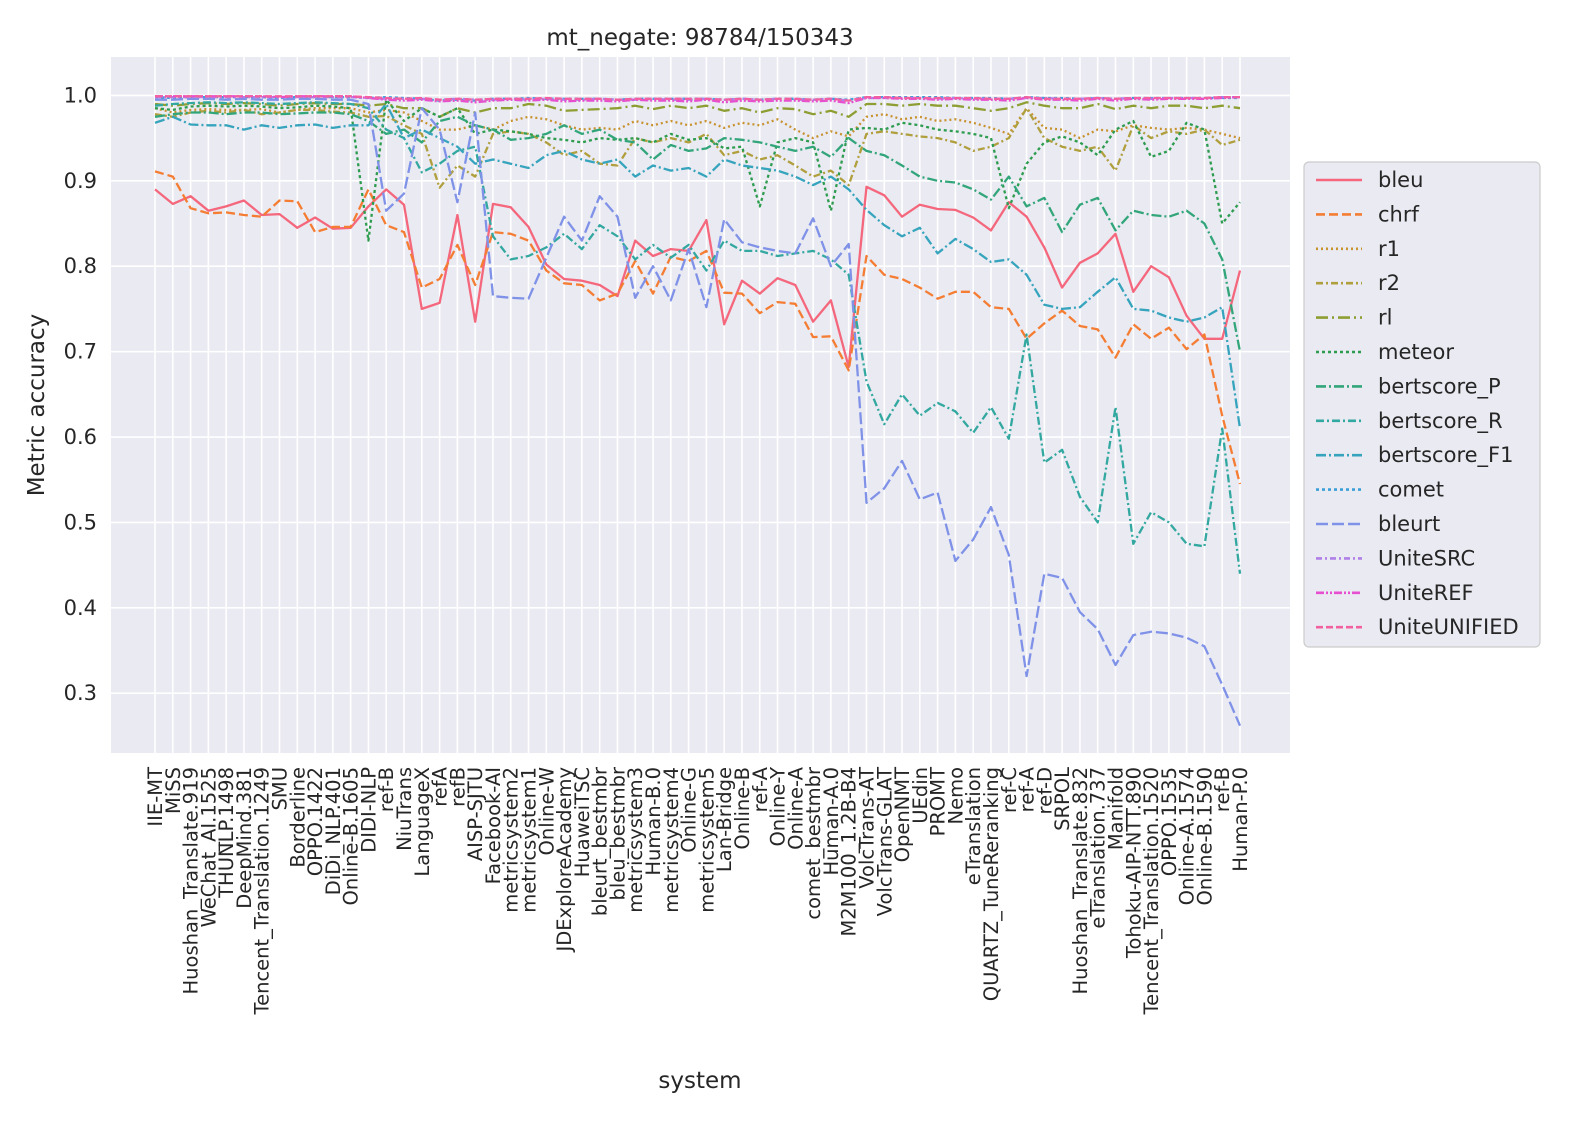 The height and width of the screenshot is (1131, 1578). What do you see at coordinates (813, 843) in the screenshot?
I see `x-tick-label: comet_bestmbr` at bounding box center [813, 843].